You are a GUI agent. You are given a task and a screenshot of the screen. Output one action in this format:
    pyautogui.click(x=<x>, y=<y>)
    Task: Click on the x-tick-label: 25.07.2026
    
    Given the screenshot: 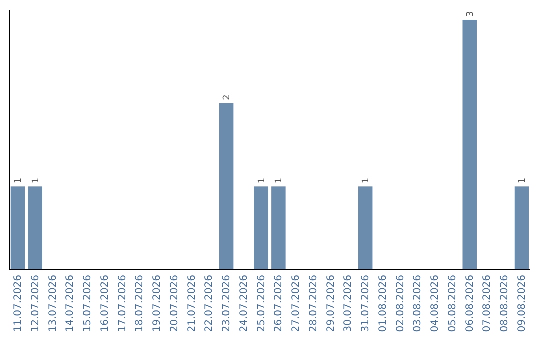 What is the action you would take?
    pyautogui.click(x=262, y=303)
    